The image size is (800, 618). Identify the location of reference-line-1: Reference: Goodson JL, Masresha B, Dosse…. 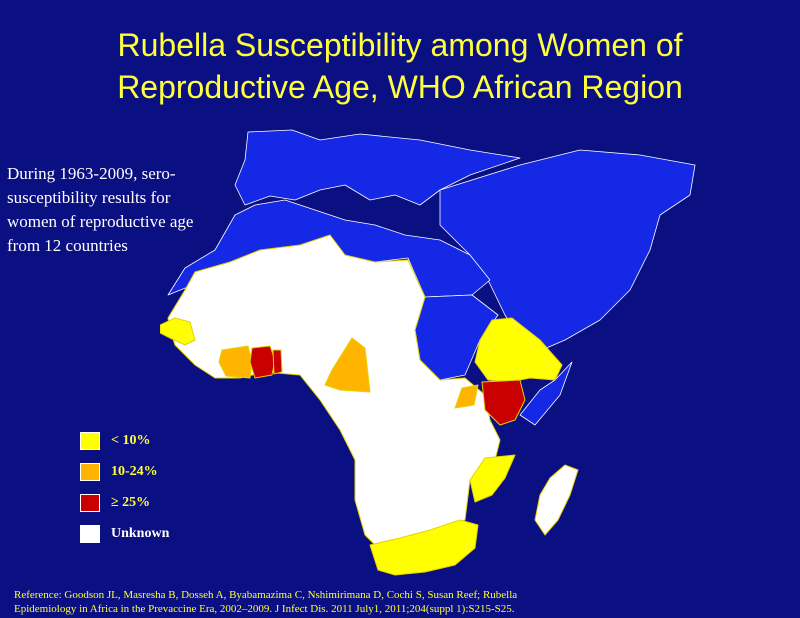
(266, 595).